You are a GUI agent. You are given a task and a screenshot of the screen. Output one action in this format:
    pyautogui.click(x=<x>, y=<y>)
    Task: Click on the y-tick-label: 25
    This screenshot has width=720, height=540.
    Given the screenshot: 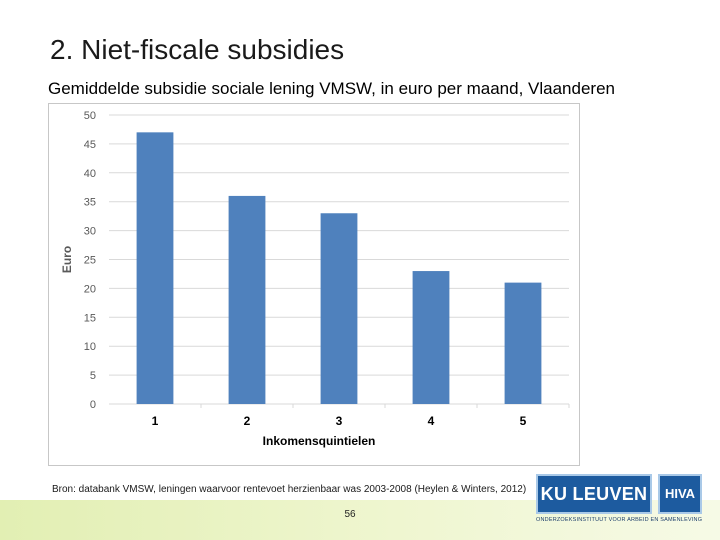 What is the action you would take?
    pyautogui.click(x=90, y=261)
    